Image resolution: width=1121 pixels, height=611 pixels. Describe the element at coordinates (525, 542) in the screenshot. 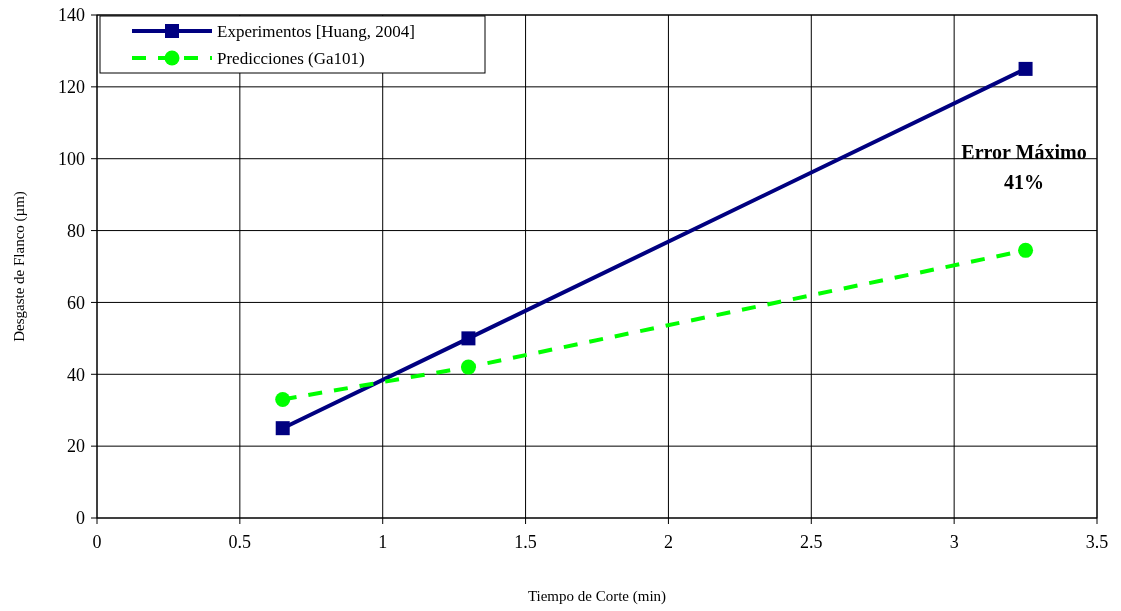

I see `x-tick-label: 1.5` at that location.